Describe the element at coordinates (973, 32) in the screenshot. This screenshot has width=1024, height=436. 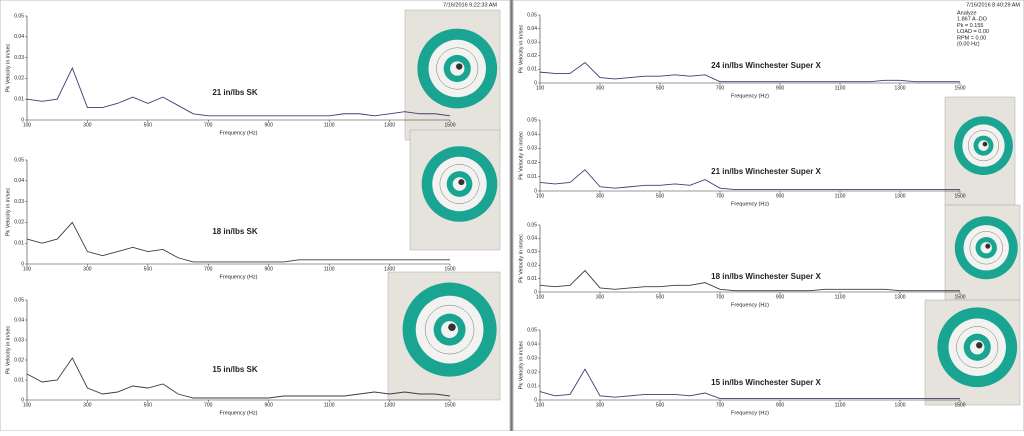
I see `info-line: LOAD = 0.00` at that location.